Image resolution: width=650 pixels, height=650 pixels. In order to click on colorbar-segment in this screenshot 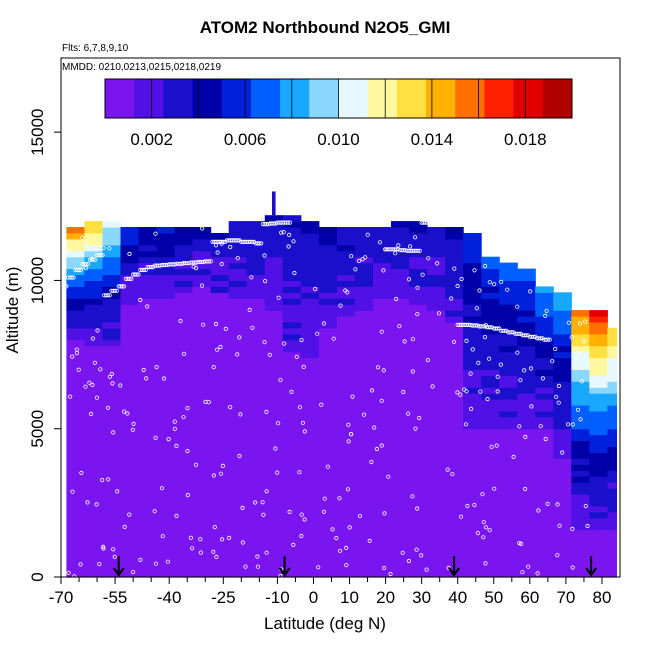, I will do `click(120, 98)`.